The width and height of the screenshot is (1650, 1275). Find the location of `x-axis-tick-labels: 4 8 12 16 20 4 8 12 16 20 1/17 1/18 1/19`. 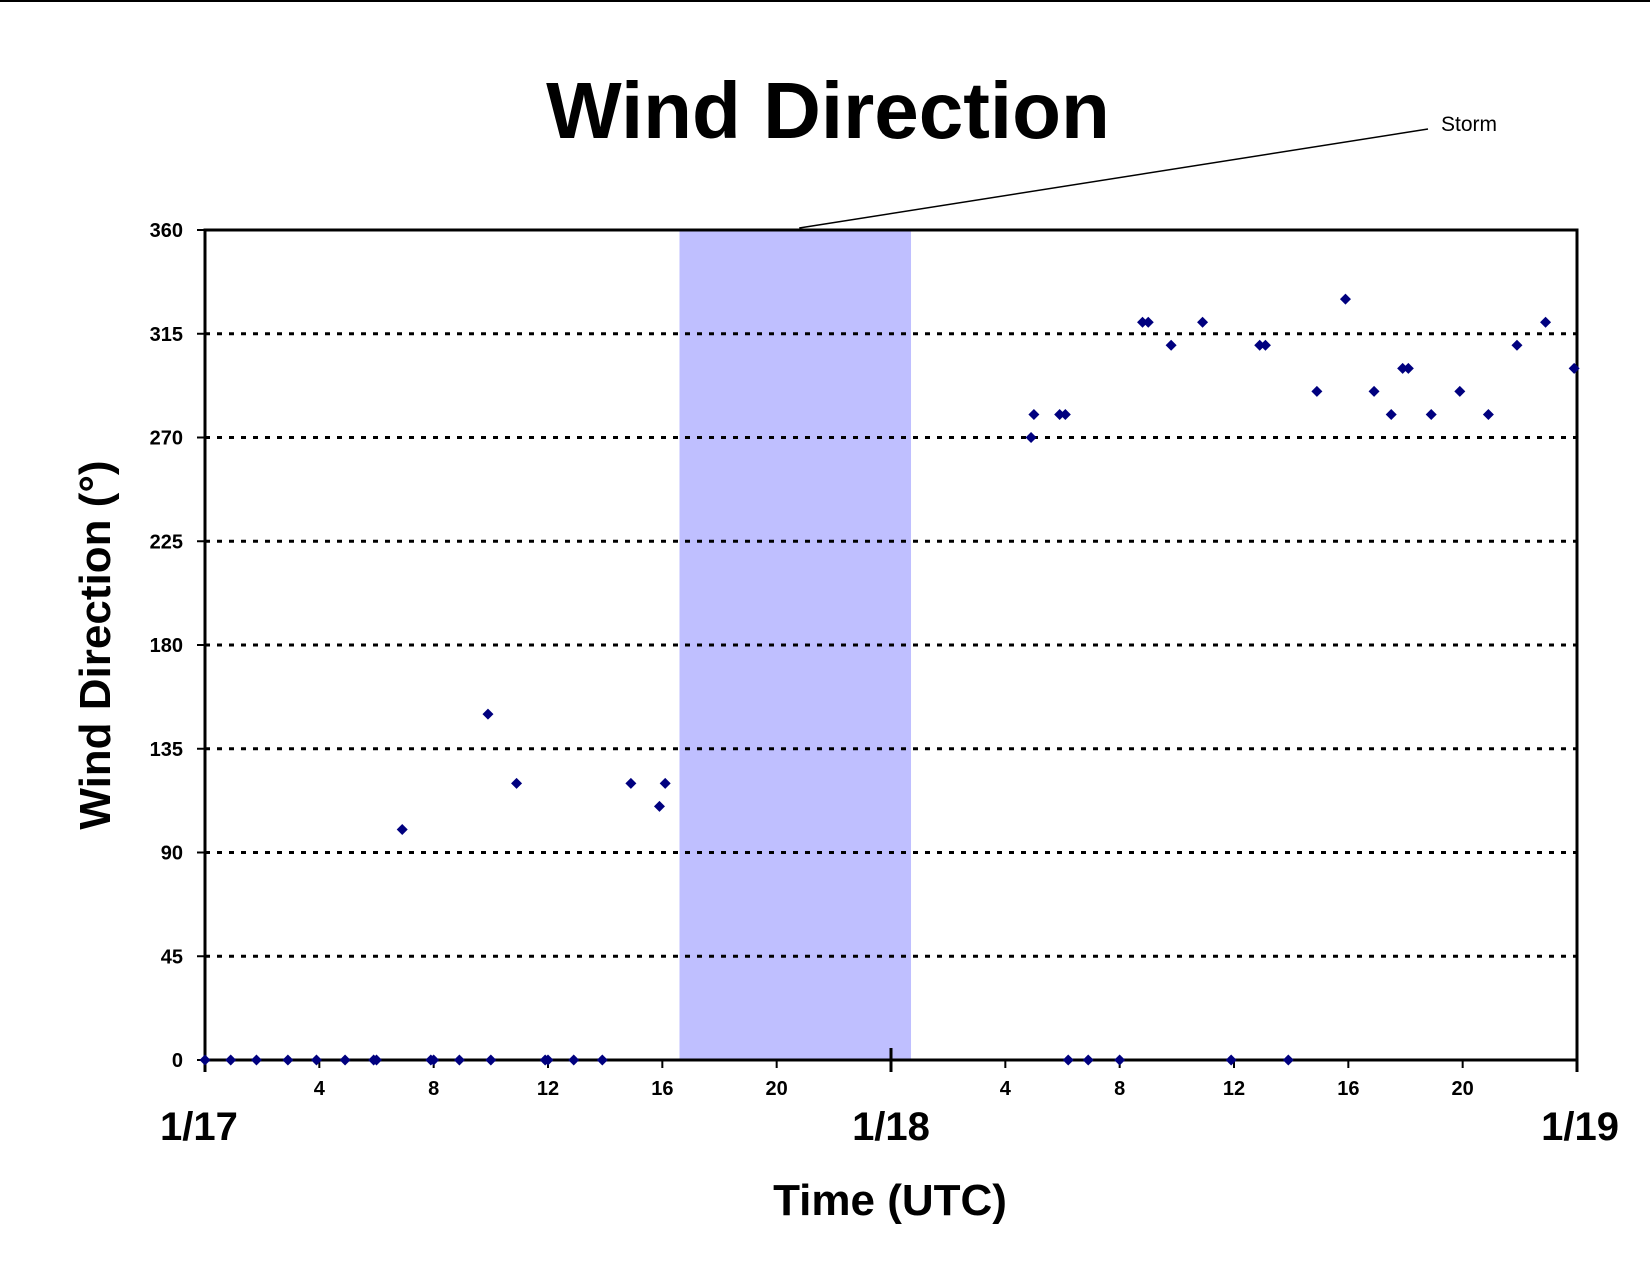

x-axis-tick-labels: 4 8 12 16 20 4 8 12 16 20 1/17 1/18 1/19 is located at coordinates (889, 1113).